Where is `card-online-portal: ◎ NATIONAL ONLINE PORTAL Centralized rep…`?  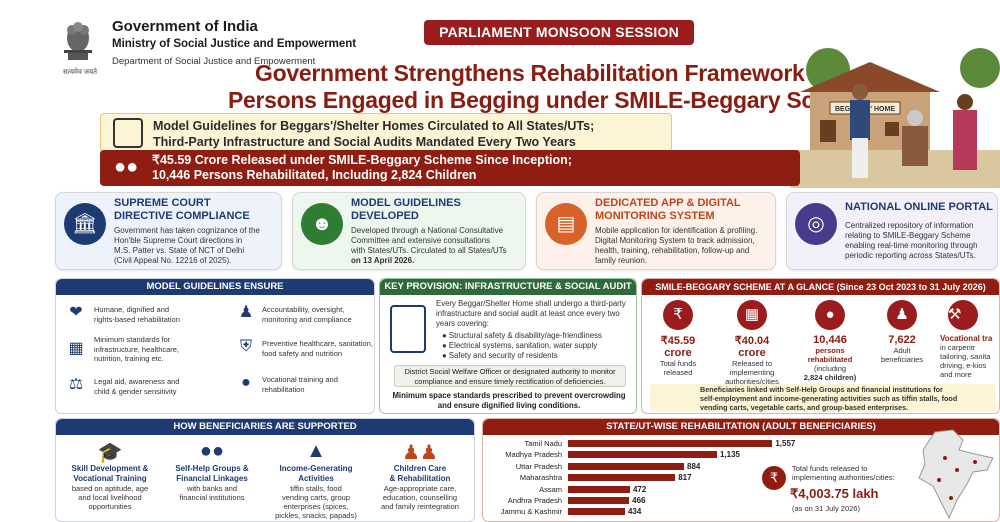 card-online-portal: ◎ NATIONAL ONLINE PORTAL Centralized rep… is located at coordinates (892, 231).